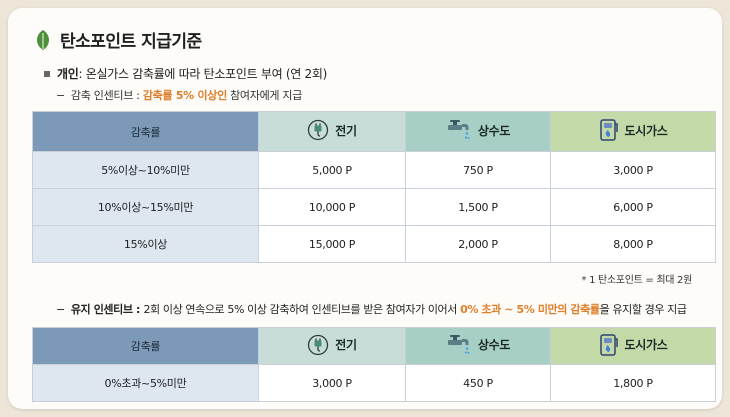 Image resolution: width=730 pixels, height=417 pixels. Describe the element at coordinates (637, 280) in the screenshot. I see `point-value-note: * 1 탄소포인트 = 최대 2원` at that location.